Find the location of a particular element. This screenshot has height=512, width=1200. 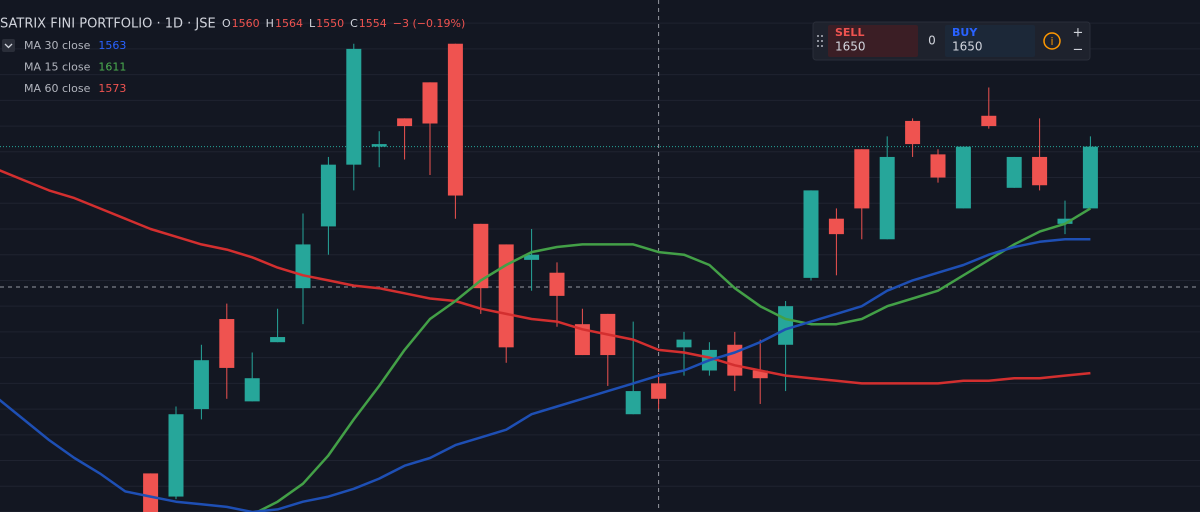

ohlc-value: 1560 is located at coordinates (246, 23).